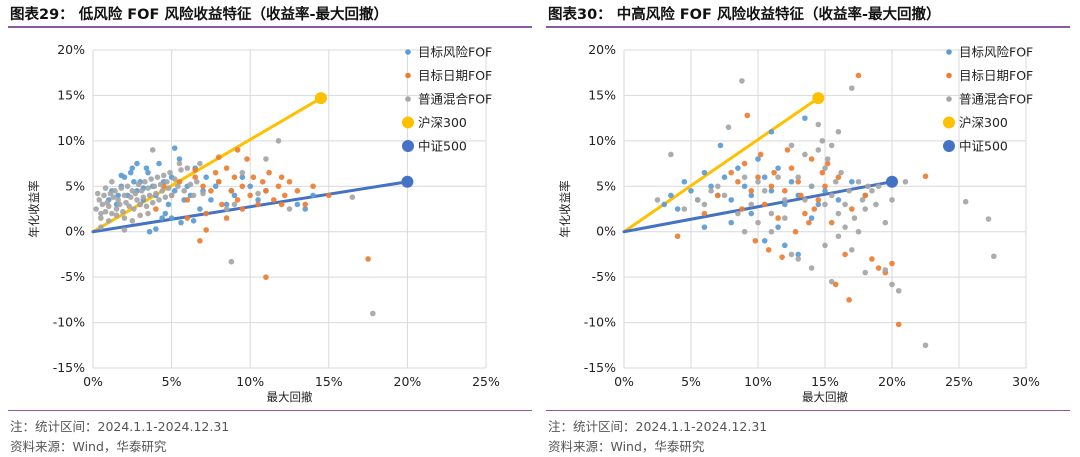 The image size is (1080, 457). Describe the element at coordinates (600, 322) in the screenshot. I see `y-tick-label: -10%` at that location.